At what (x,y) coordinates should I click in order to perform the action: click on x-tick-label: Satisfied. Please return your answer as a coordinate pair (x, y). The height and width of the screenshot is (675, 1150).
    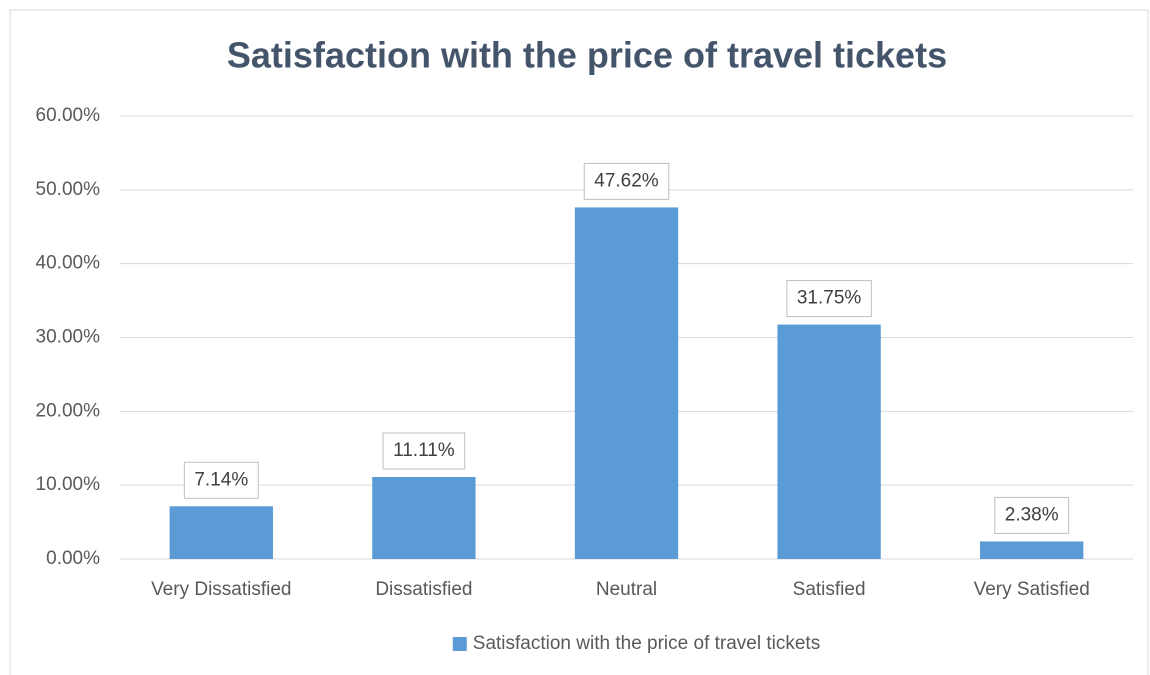
    Looking at the image, I should click on (829, 589).